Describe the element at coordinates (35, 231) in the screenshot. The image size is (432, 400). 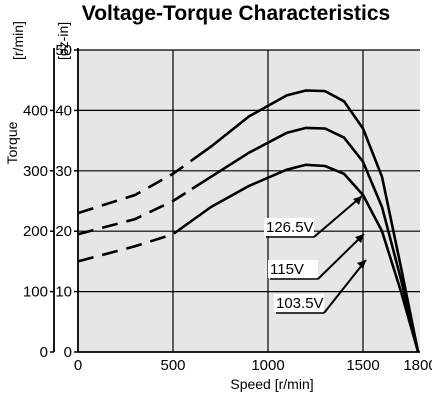
I see `y2-tick-label-200: 200` at that location.